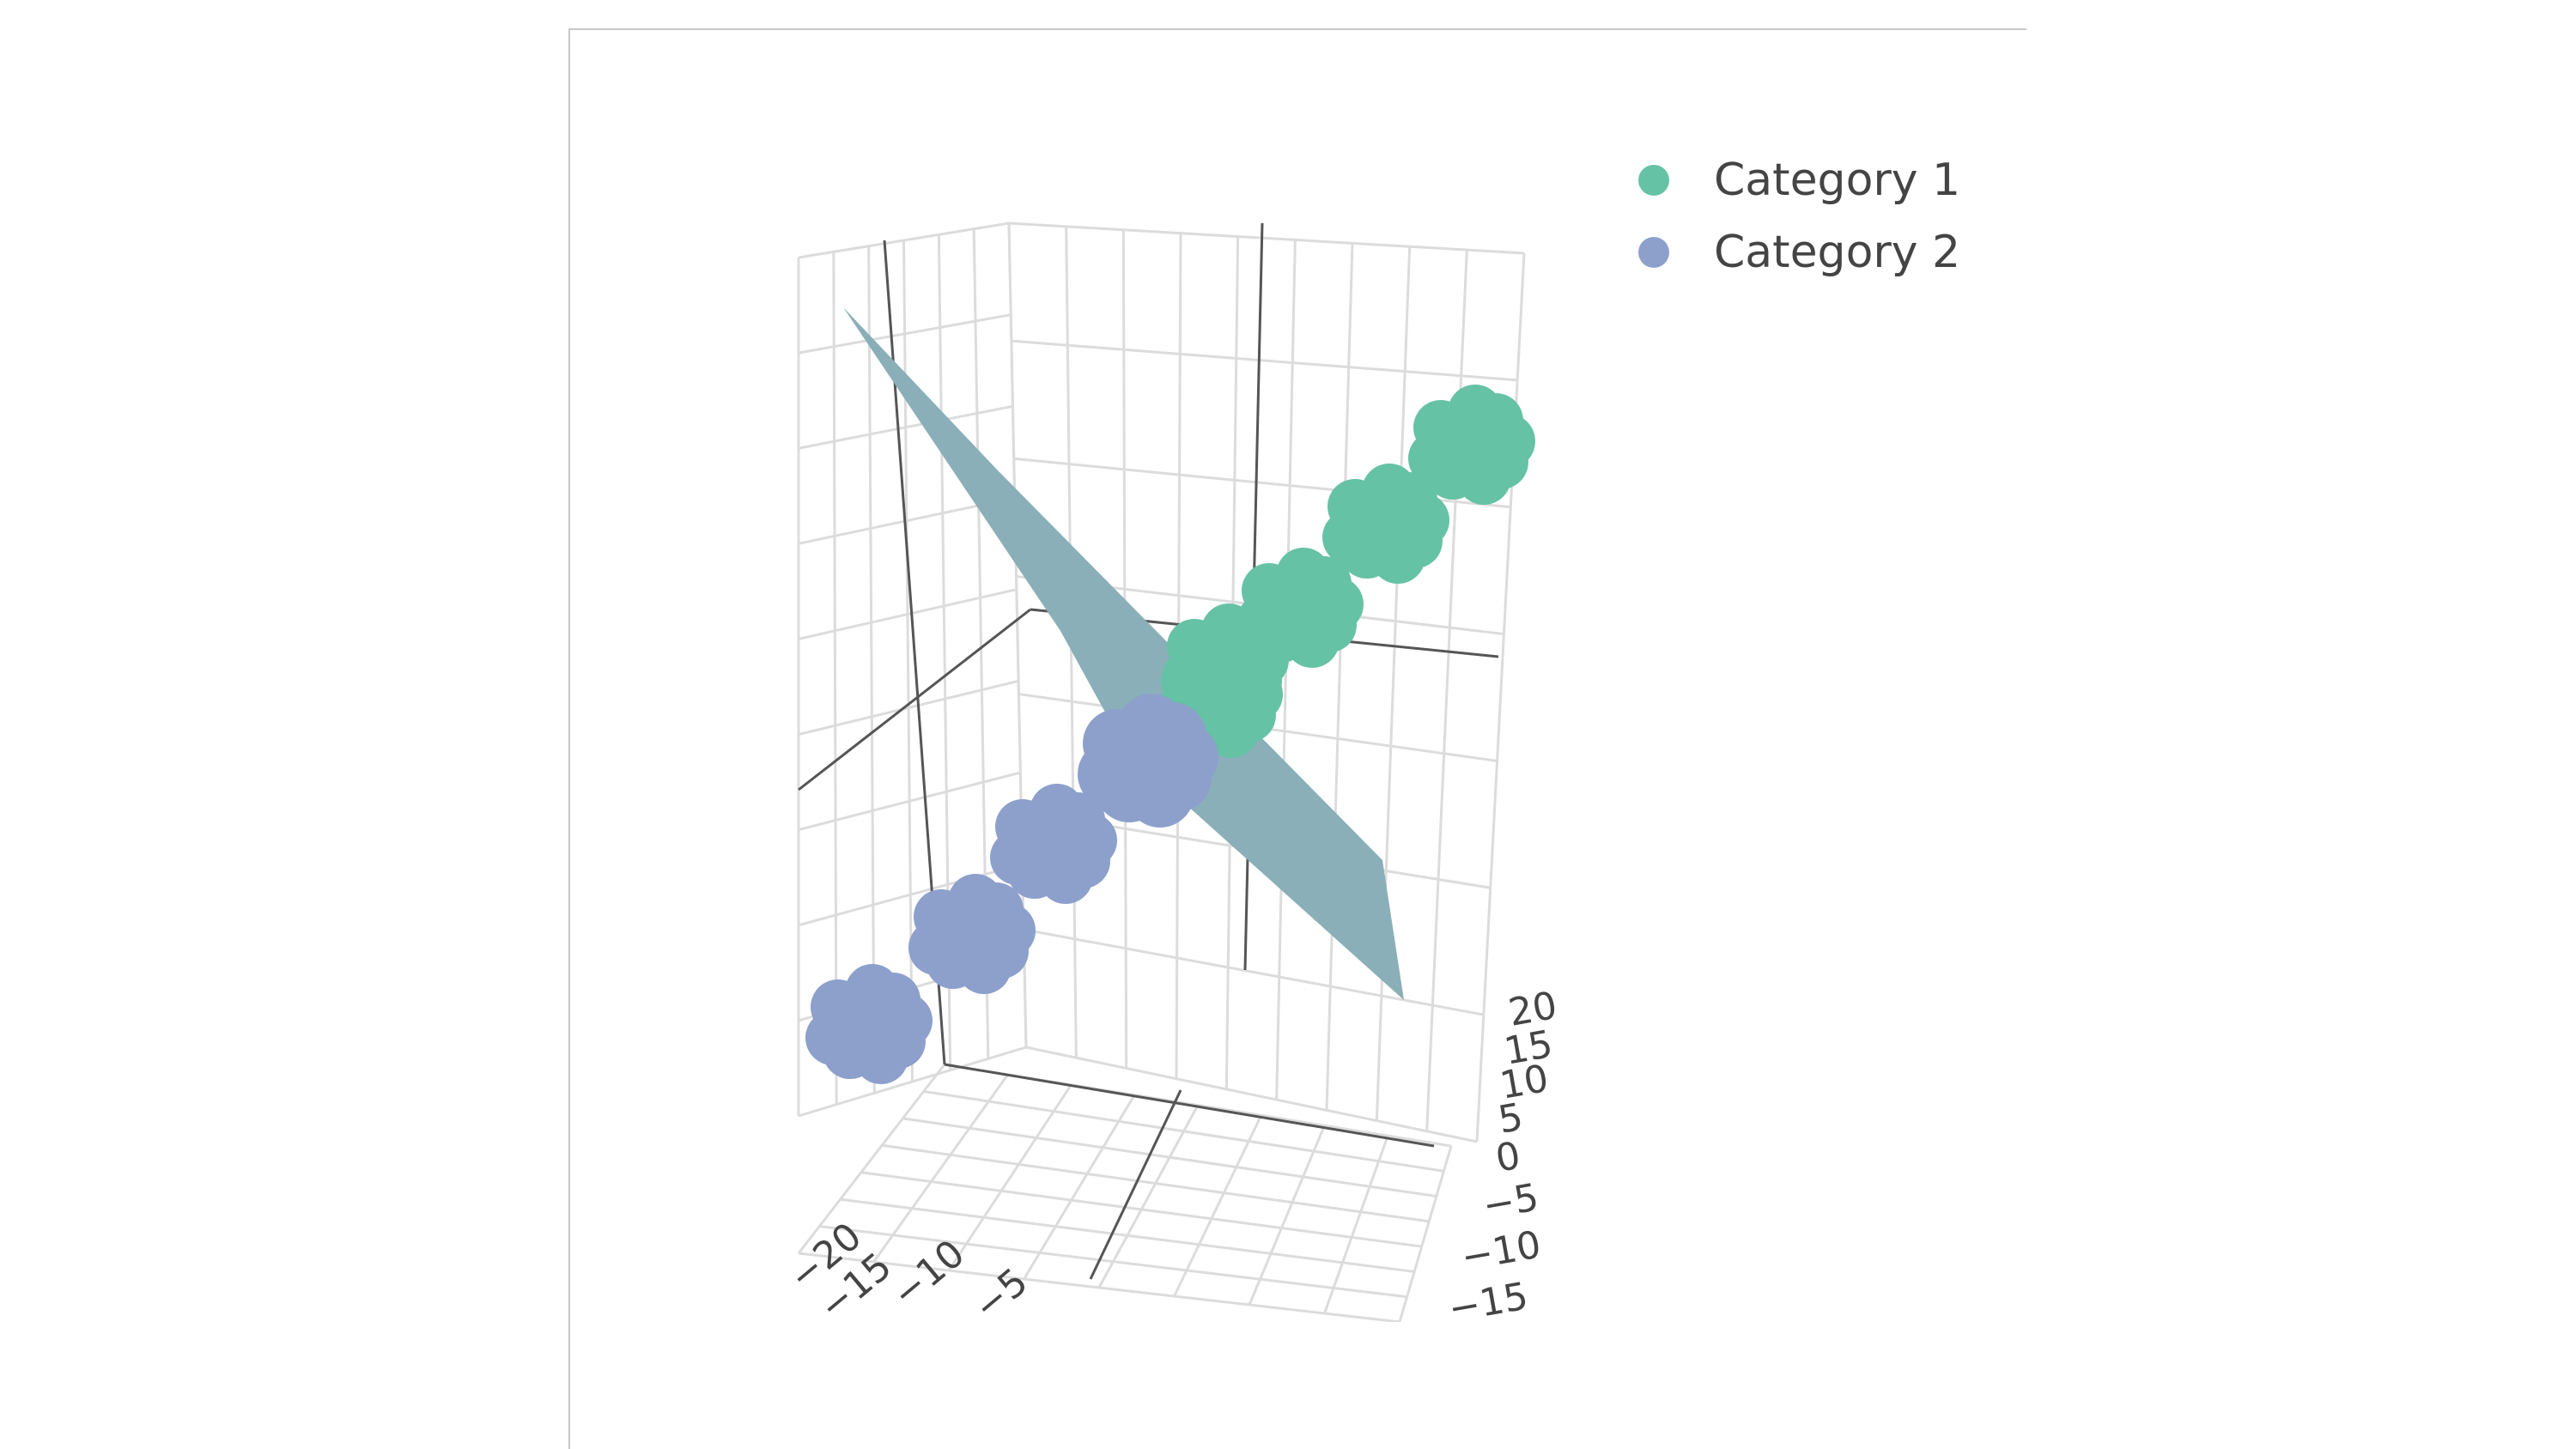  What do you see at coordinates (1298, 29) in the screenshot?
I see `plot-frame-top-border` at bounding box center [1298, 29].